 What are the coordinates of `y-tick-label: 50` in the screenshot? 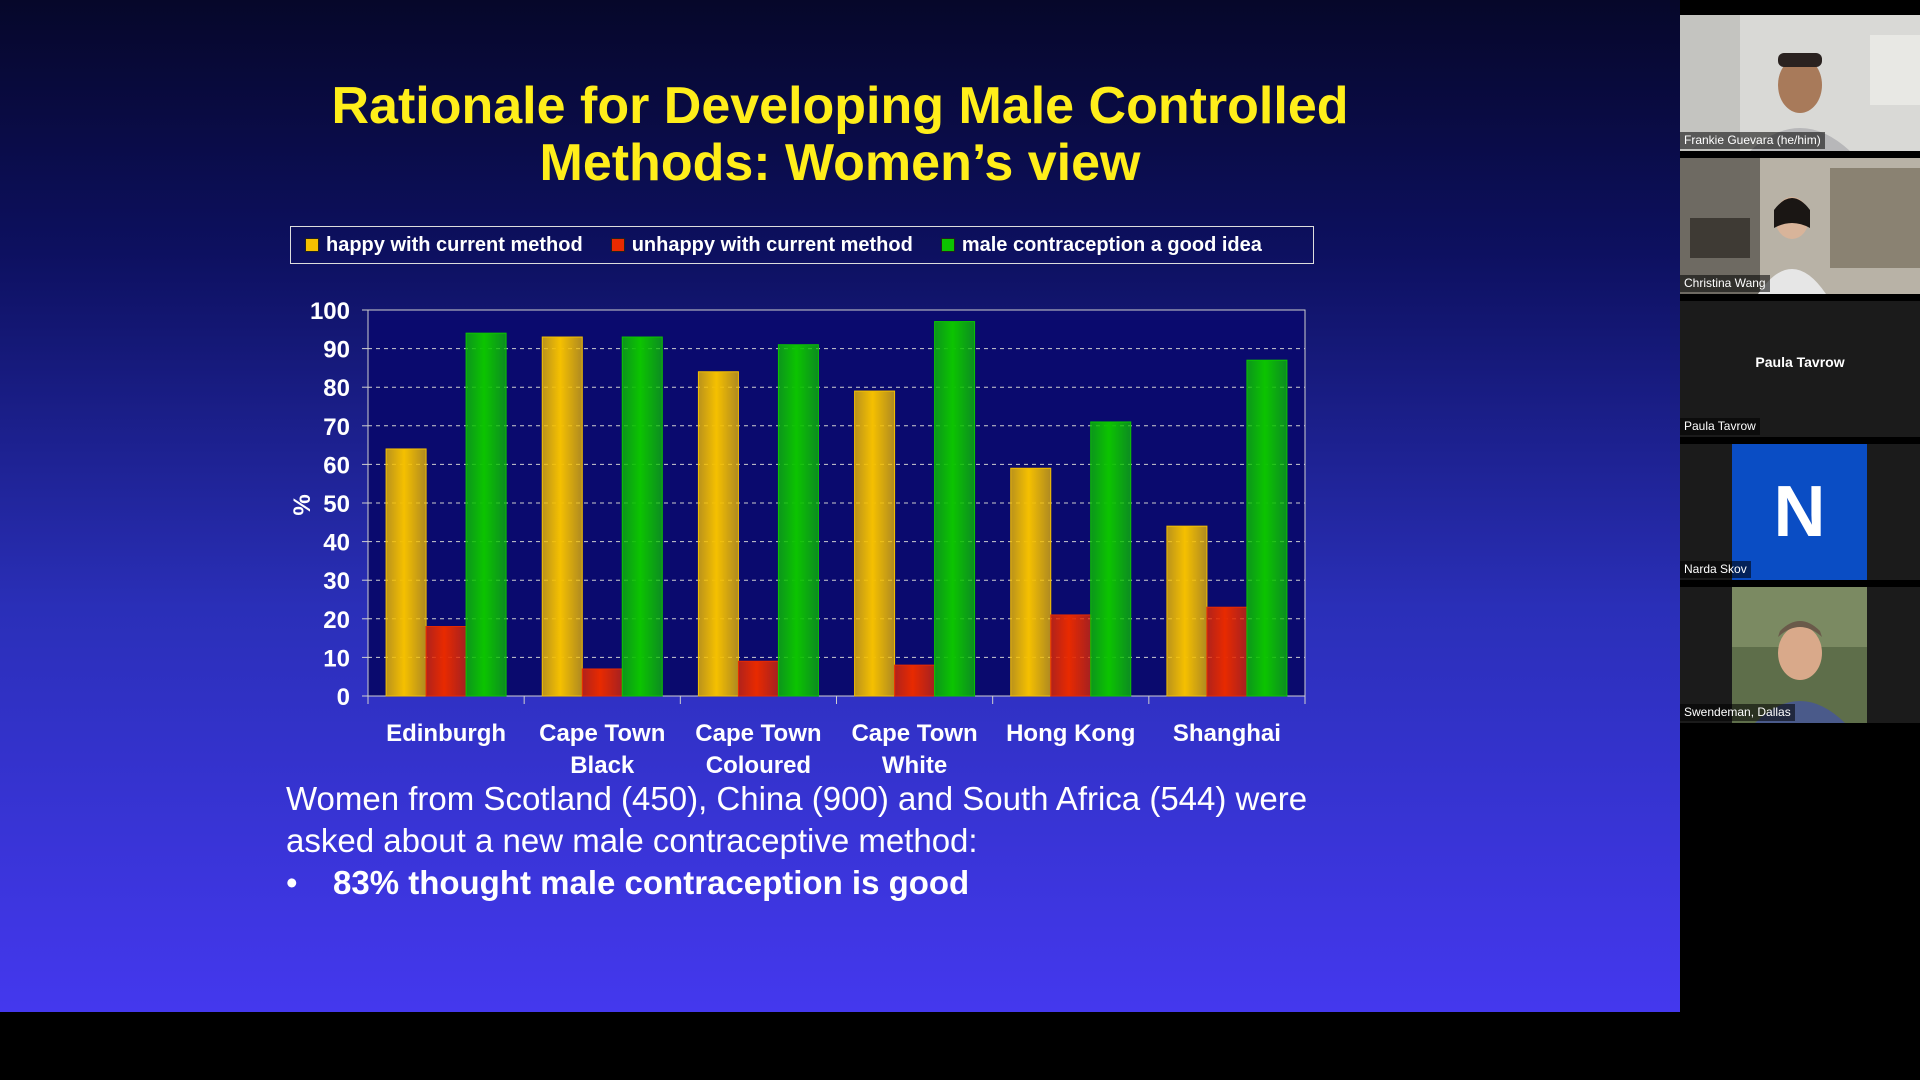 It's located at (336, 504).